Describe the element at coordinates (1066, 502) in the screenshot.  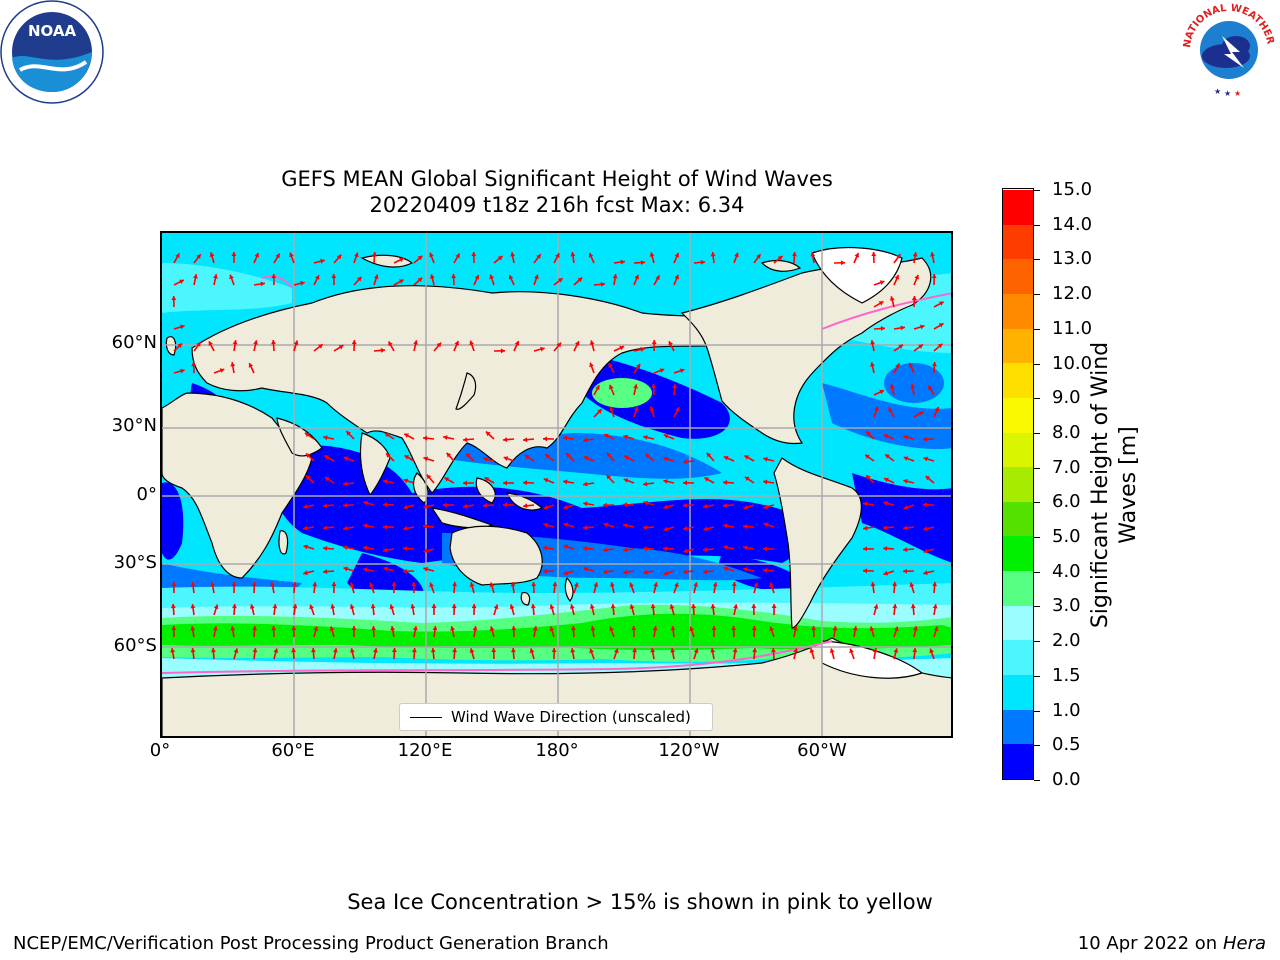
I see `colorbar-tick-label: 6.0` at that location.